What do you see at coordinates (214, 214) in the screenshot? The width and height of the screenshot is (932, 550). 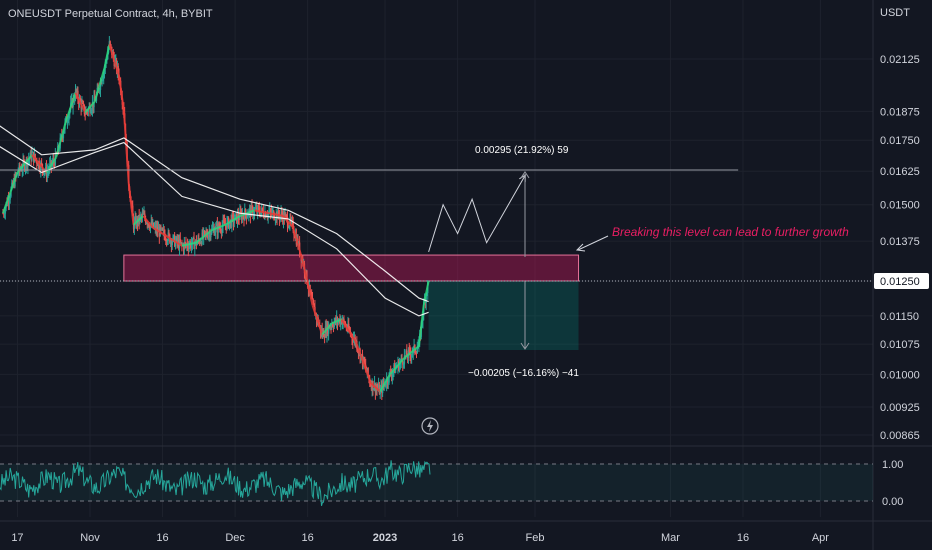 I see `moving-average-slow` at bounding box center [214, 214].